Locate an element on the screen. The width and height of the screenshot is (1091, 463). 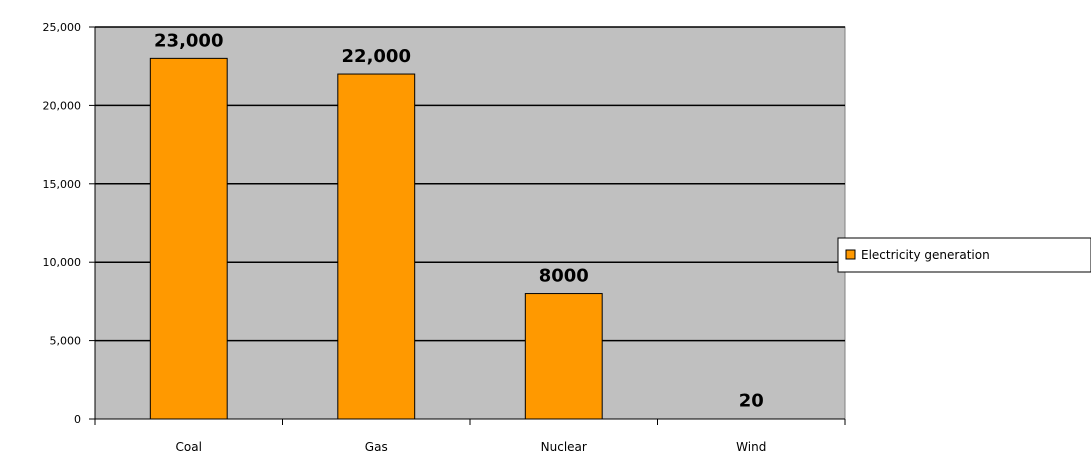
y-tick-label: 25,000 is located at coordinates (62, 27).